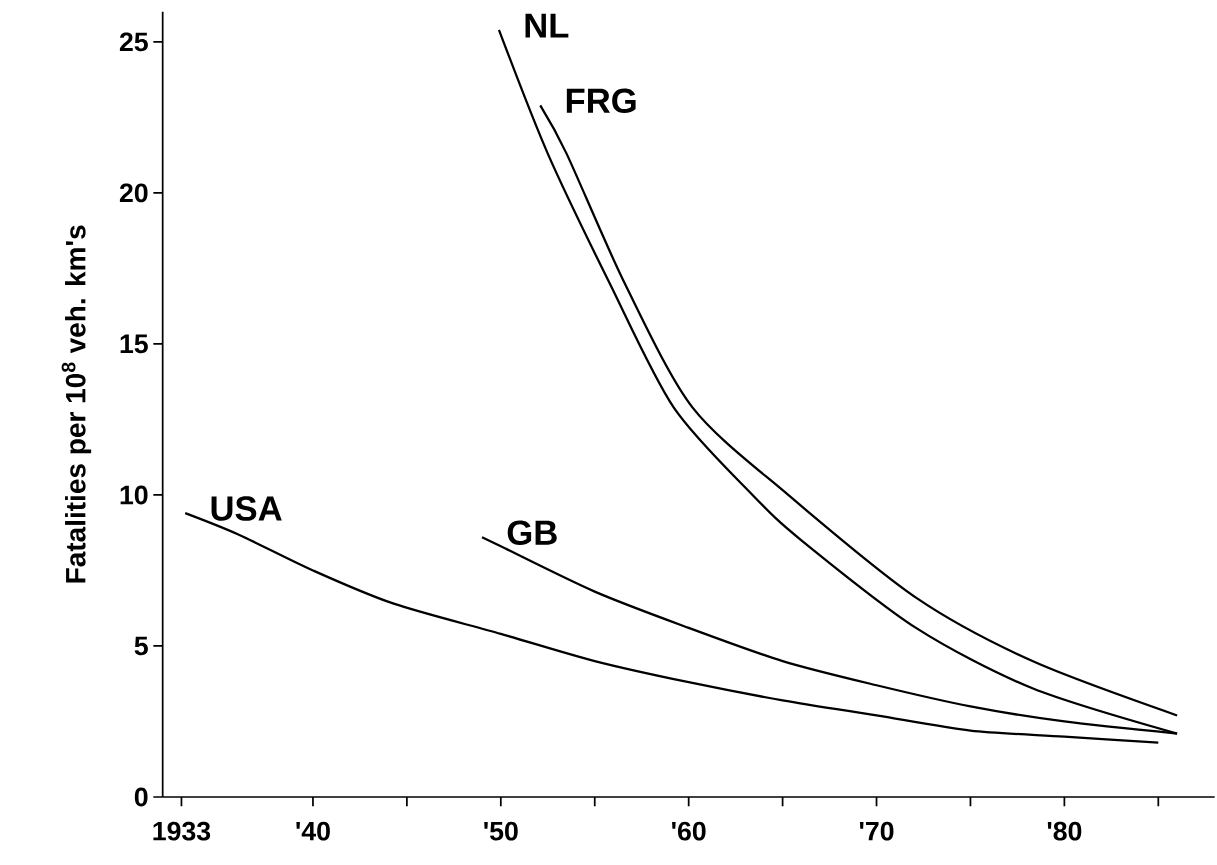 Image resolution: width=1217 pixels, height=865 pixels. Describe the element at coordinates (313, 831) in the screenshot. I see `x-tick-label: '40` at that location.